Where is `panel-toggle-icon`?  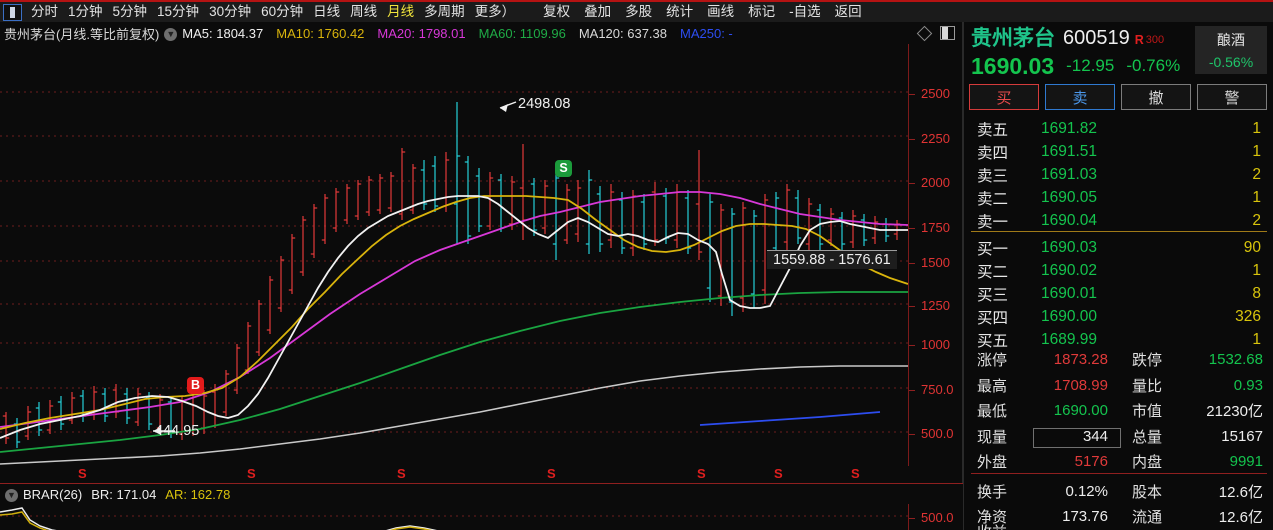 panel-toggle-icon is located at coordinates (12, 12).